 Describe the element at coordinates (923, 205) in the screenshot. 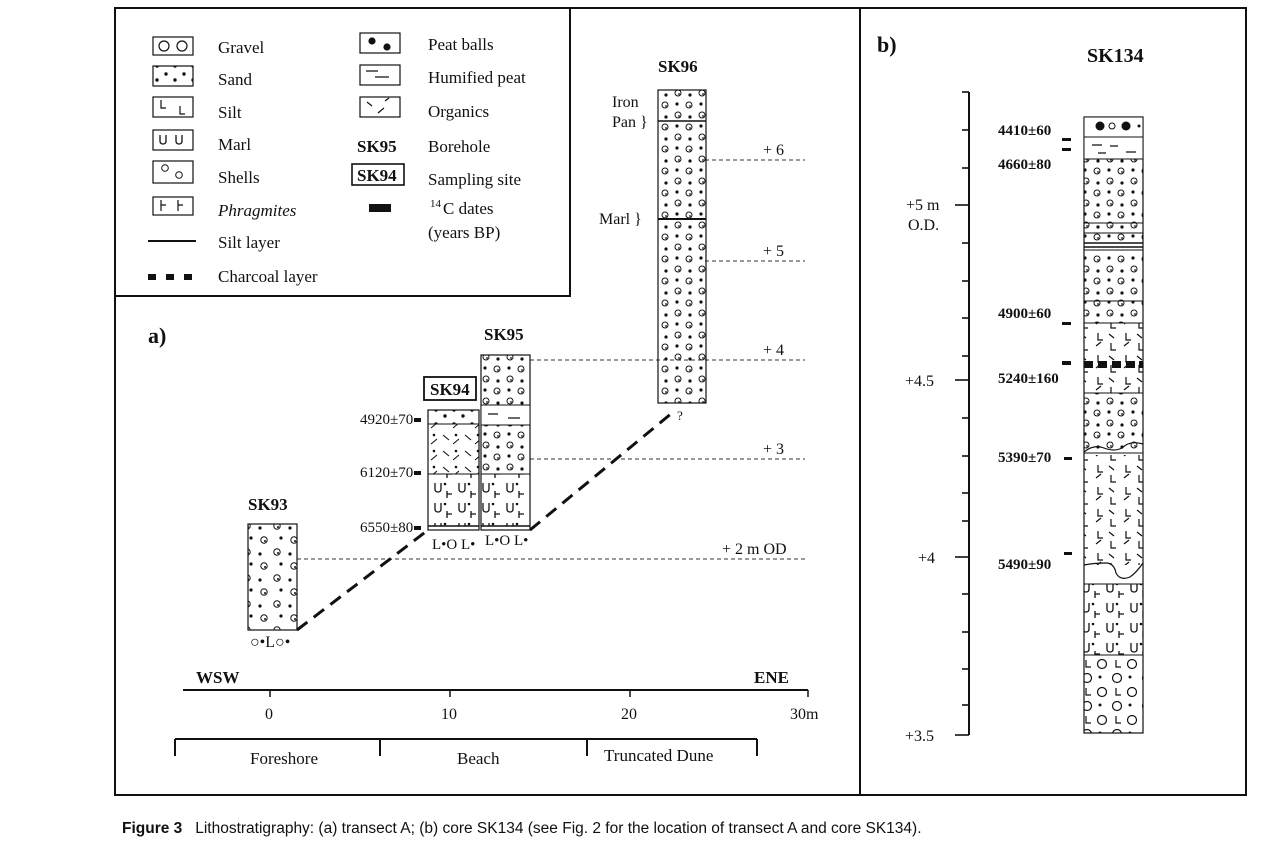

I see `axis-label: +5 m` at that location.